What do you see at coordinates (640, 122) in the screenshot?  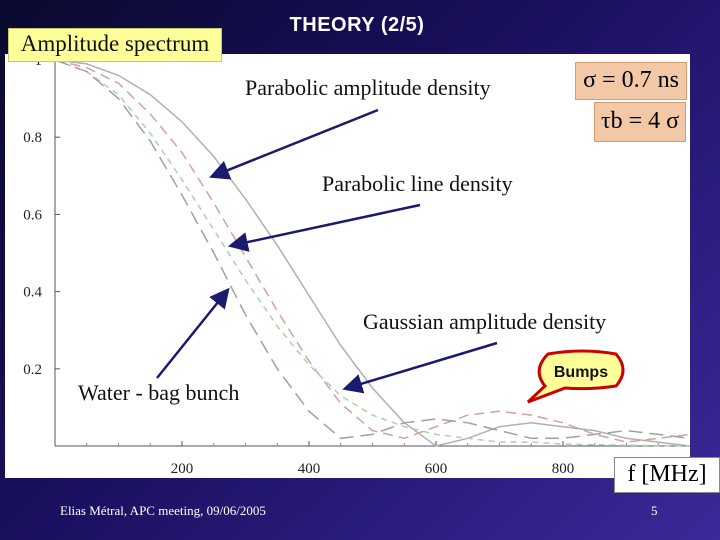 I see `tau-formula: τb = 4 σ` at bounding box center [640, 122].